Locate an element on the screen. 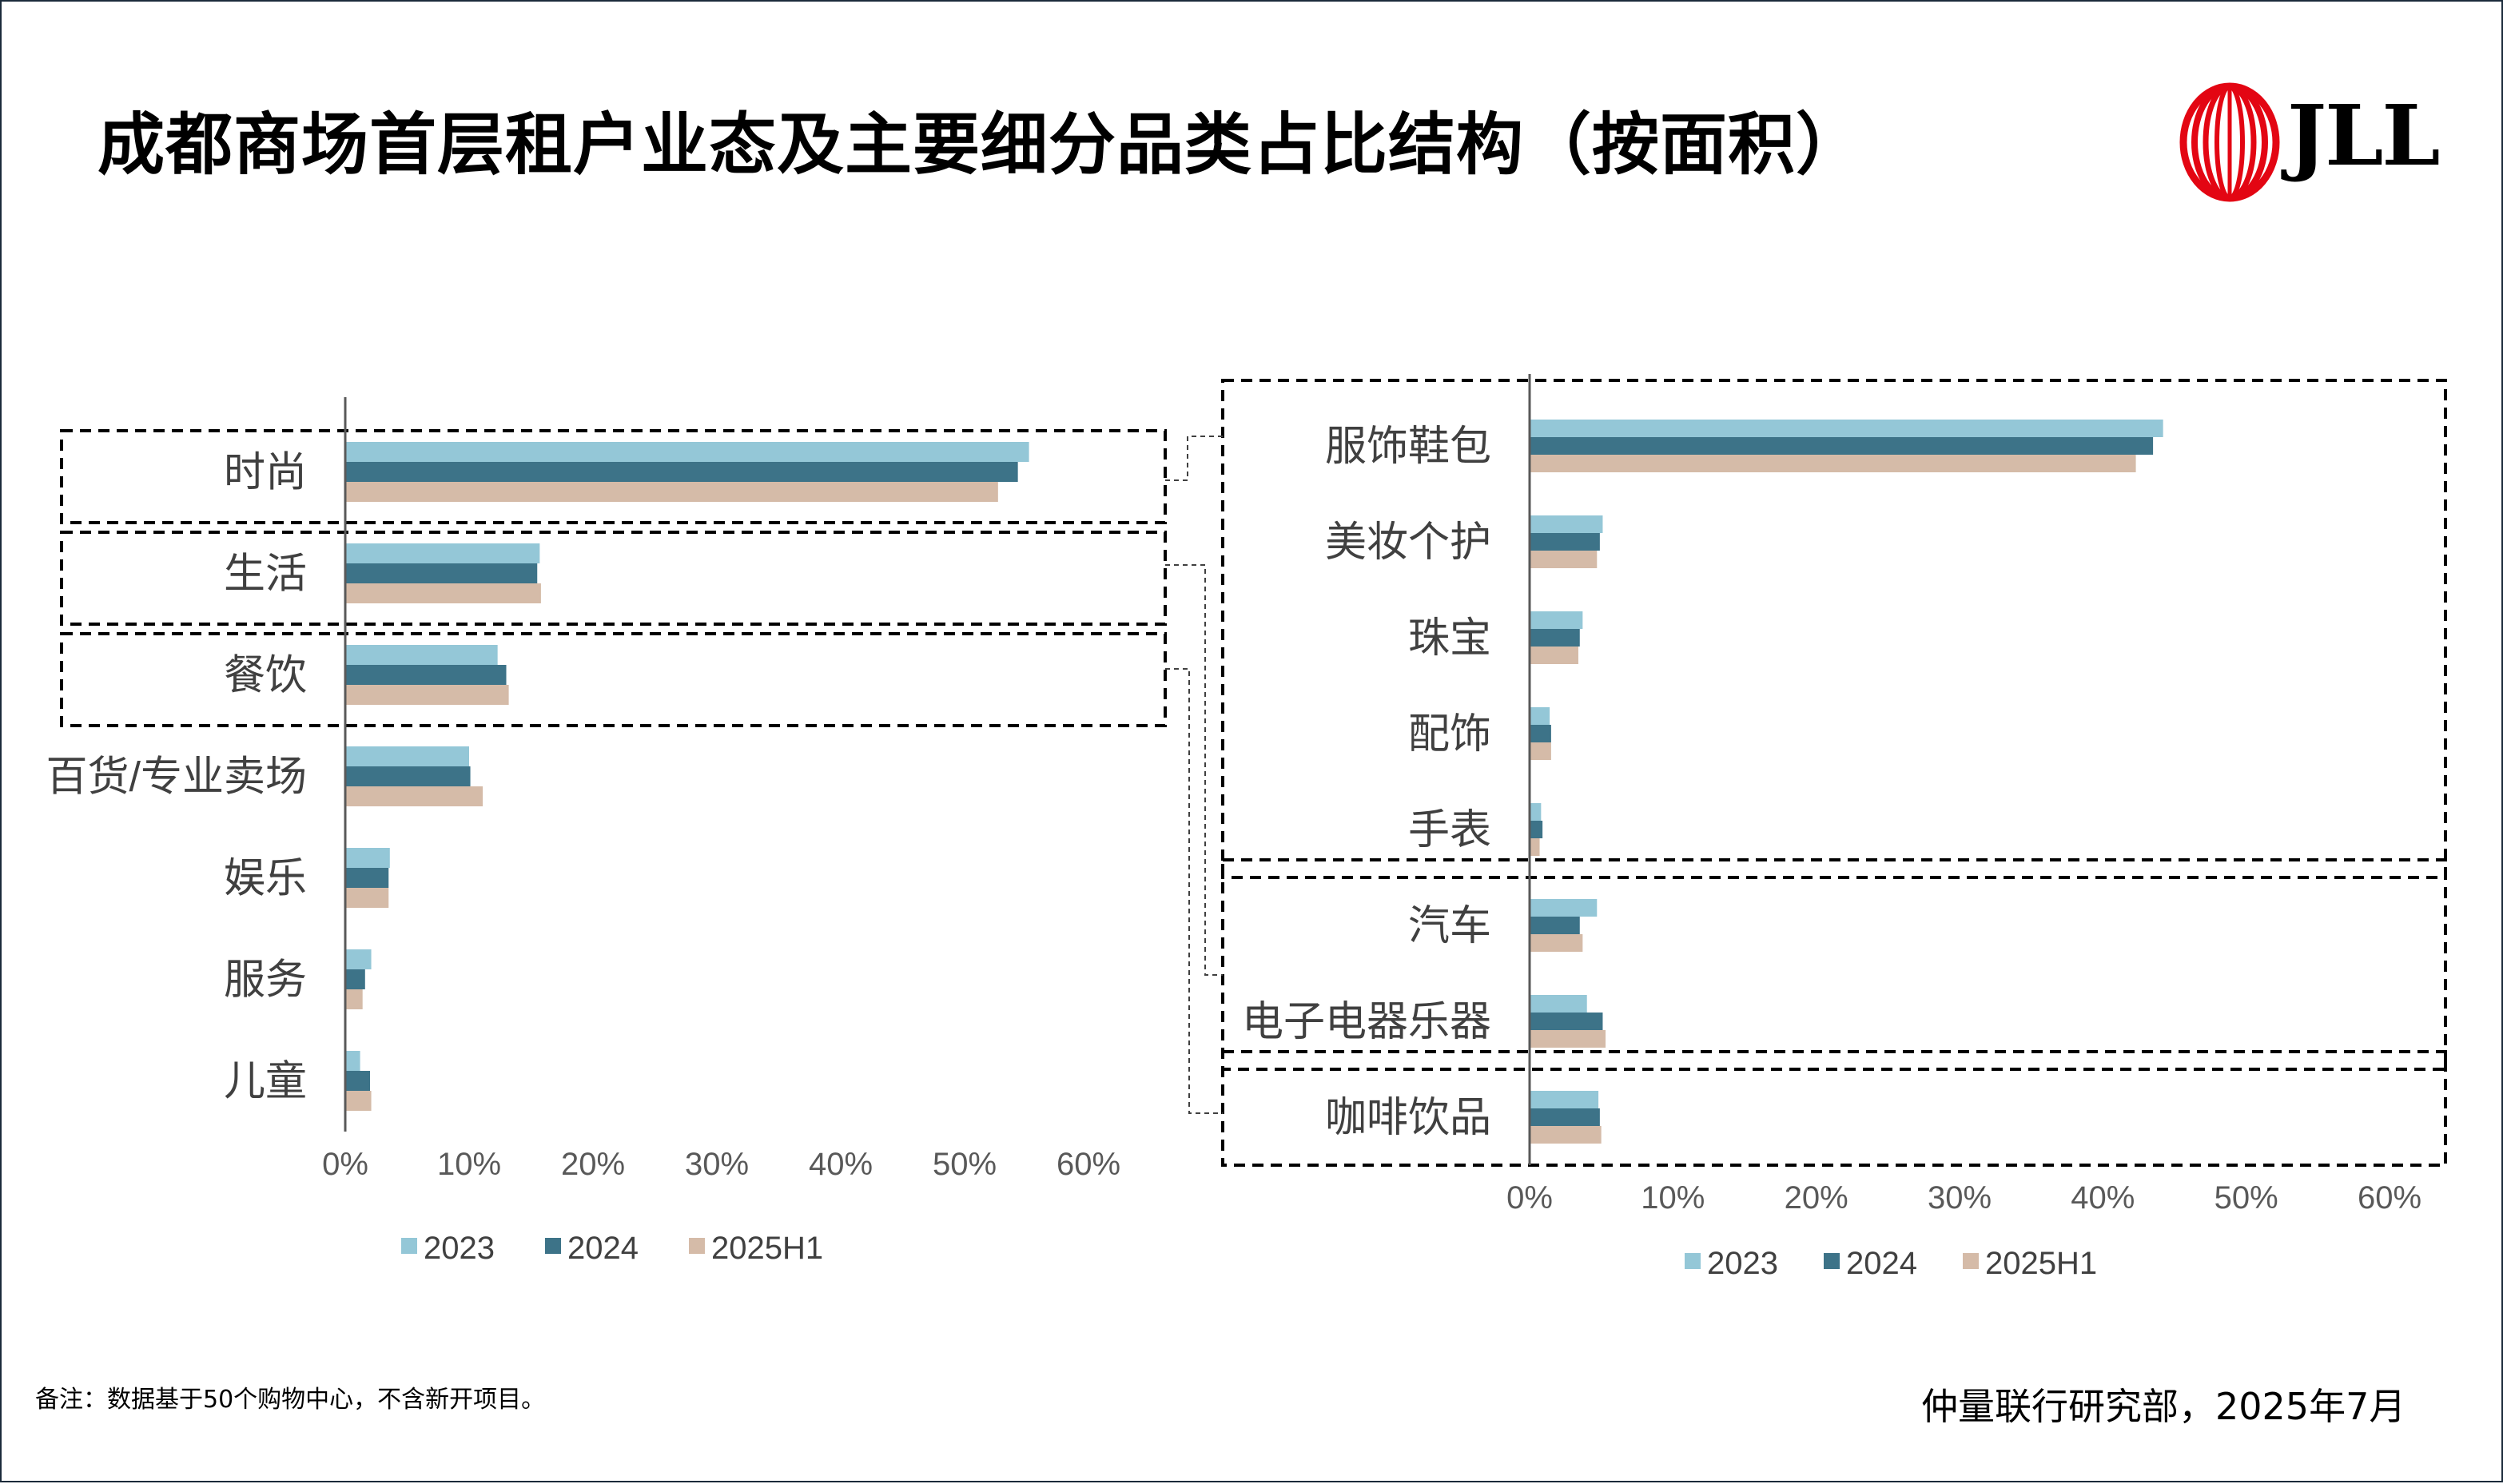 Image resolution: width=2503 pixels, height=1484 pixels. right-x-tick-label: 0% is located at coordinates (1529, 1197).